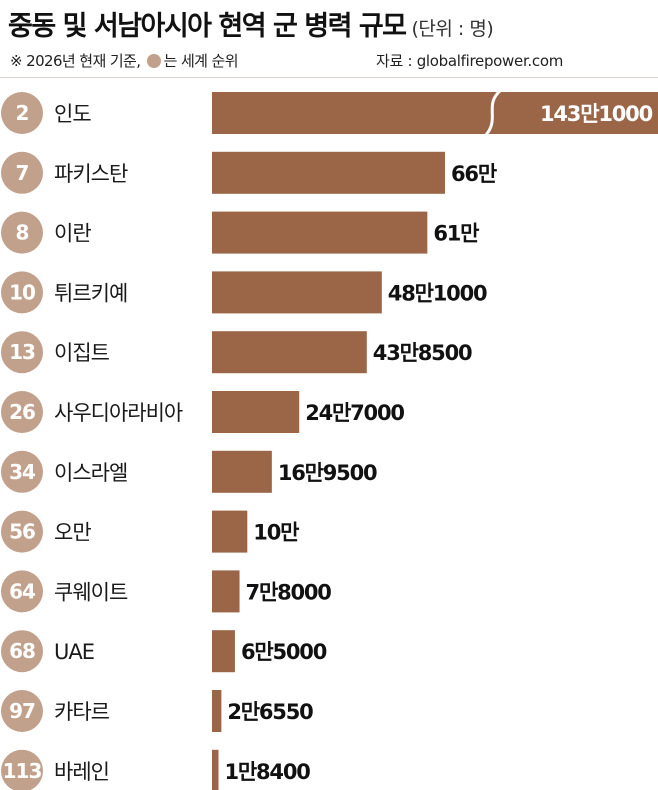 This screenshot has width=658, height=790. I want to click on rank-label: 113, so click(22, 771).